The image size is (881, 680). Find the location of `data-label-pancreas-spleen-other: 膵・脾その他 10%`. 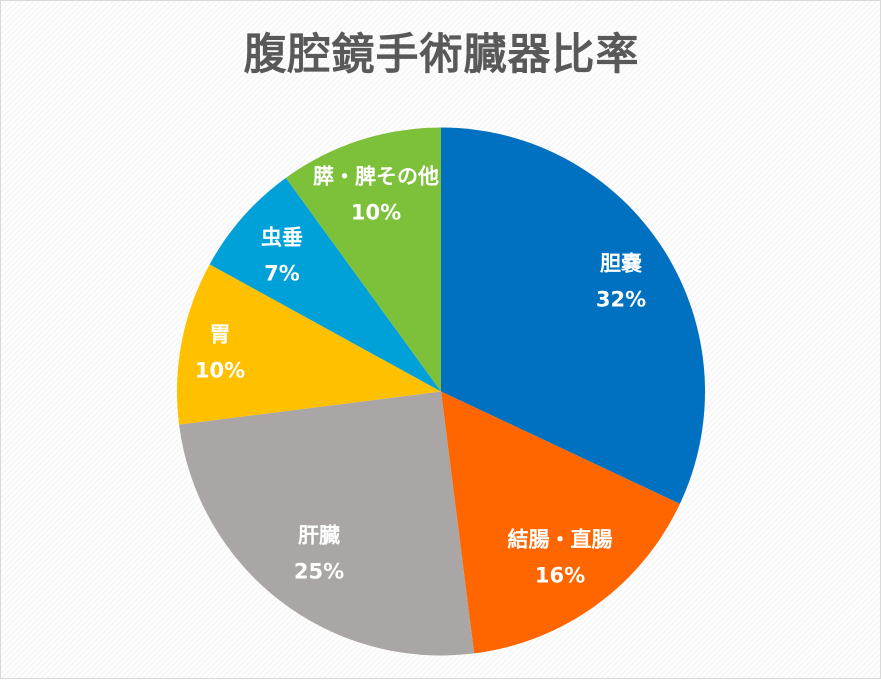

data-label-pancreas-spleen-other: 膵・脾その他 10% is located at coordinates (376, 194).